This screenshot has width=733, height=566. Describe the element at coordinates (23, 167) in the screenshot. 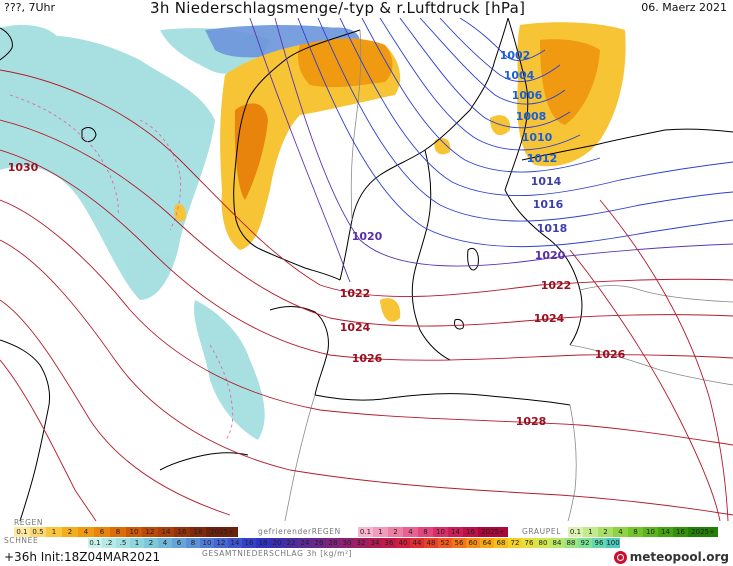

I see `isobar-label: 1030` at that location.